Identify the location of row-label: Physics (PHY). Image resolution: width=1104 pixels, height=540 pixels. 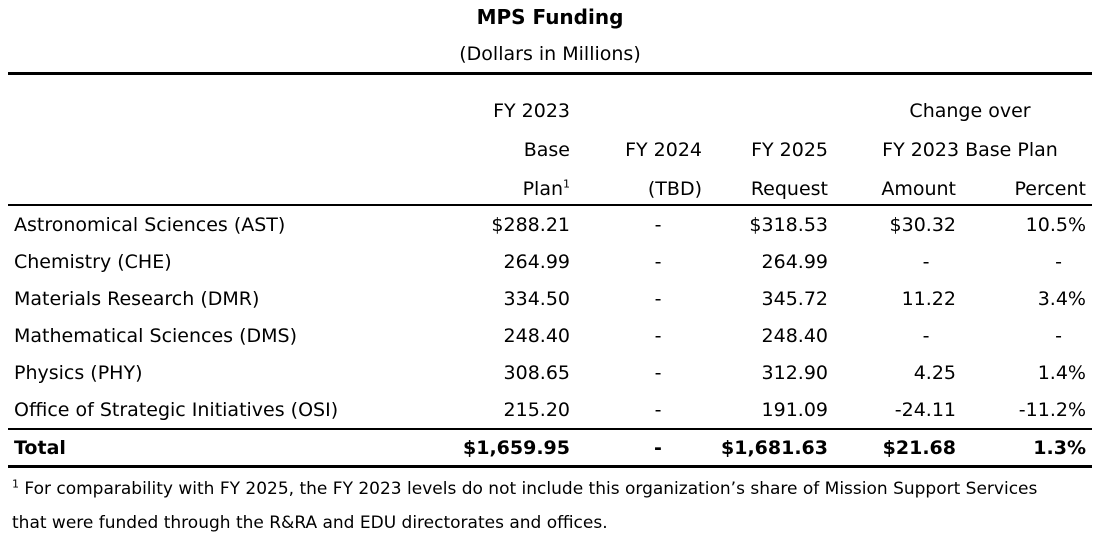
(78, 372).